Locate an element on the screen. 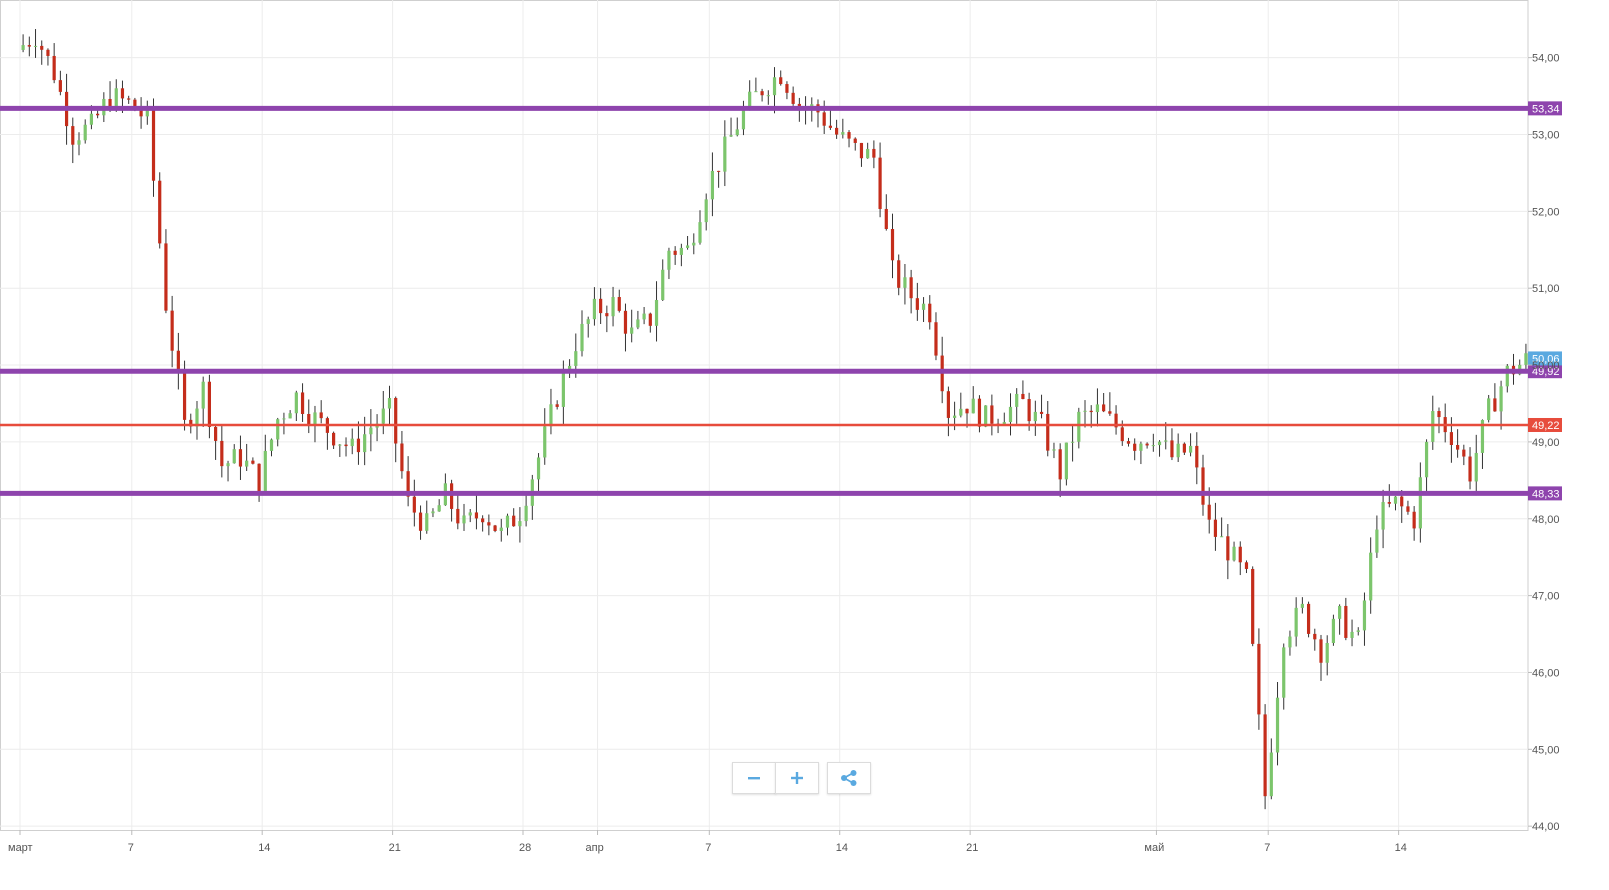 The image size is (1609, 890). zoom-out-button is located at coordinates (754, 778).